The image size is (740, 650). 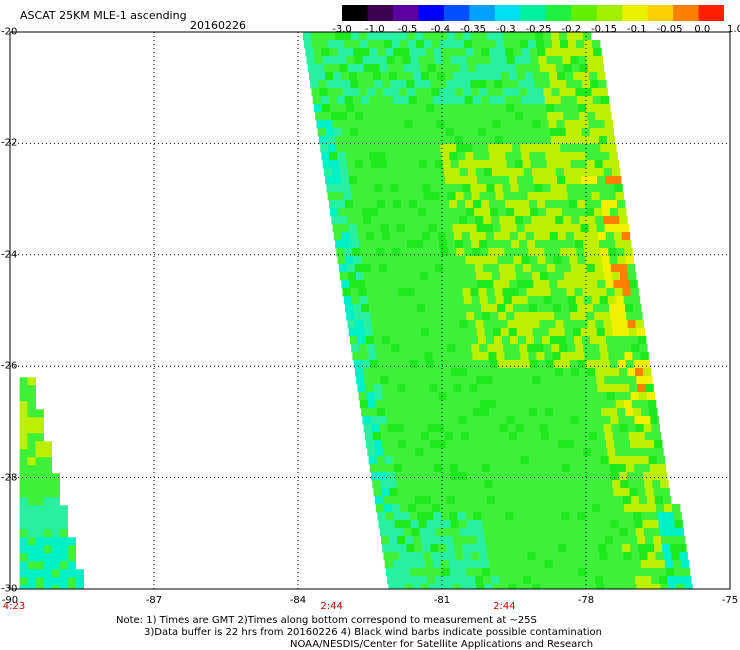 What do you see at coordinates (442, 600) in the screenshot?
I see `longitude-label: -81` at bounding box center [442, 600].